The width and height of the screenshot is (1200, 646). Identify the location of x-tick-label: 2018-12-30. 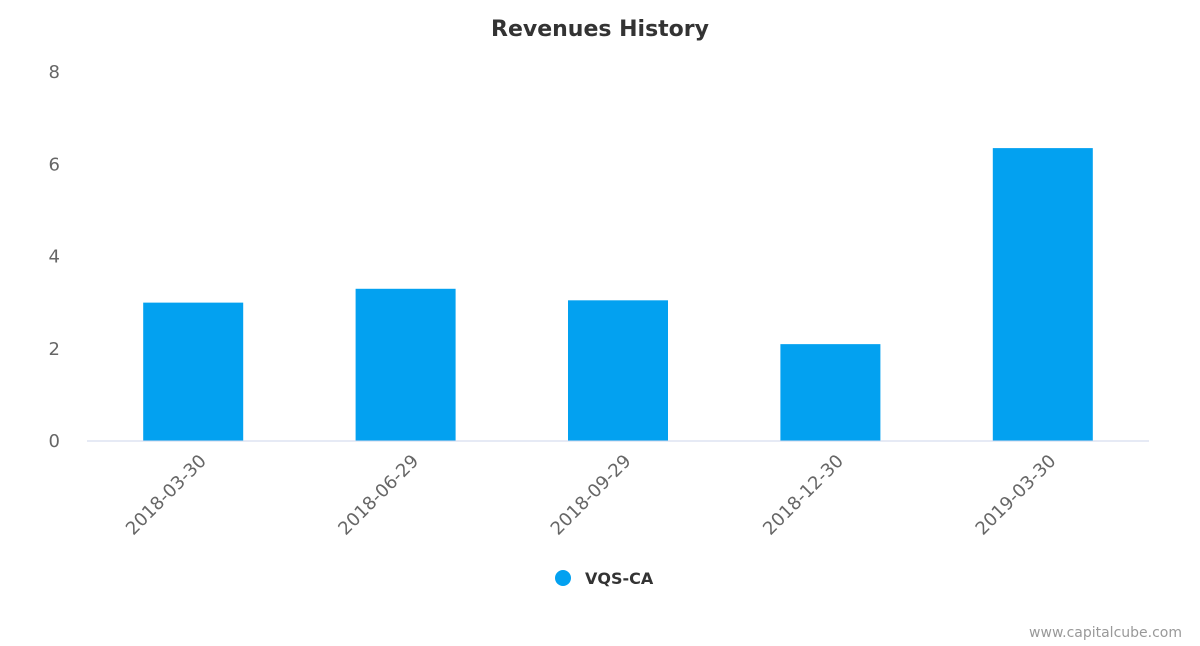
(803, 495).